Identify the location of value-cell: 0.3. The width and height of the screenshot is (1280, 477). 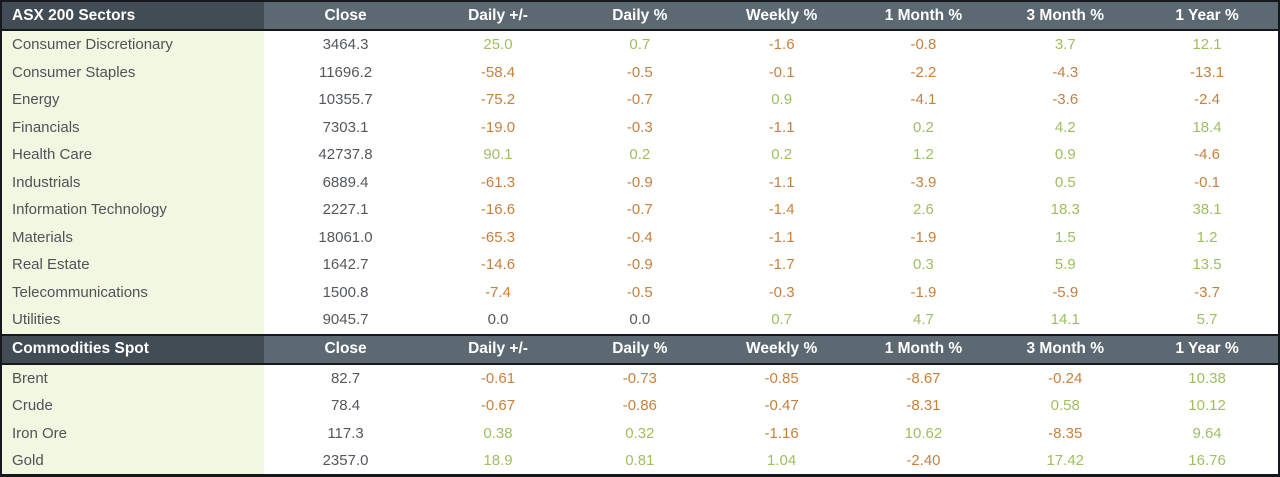
(923, 265).